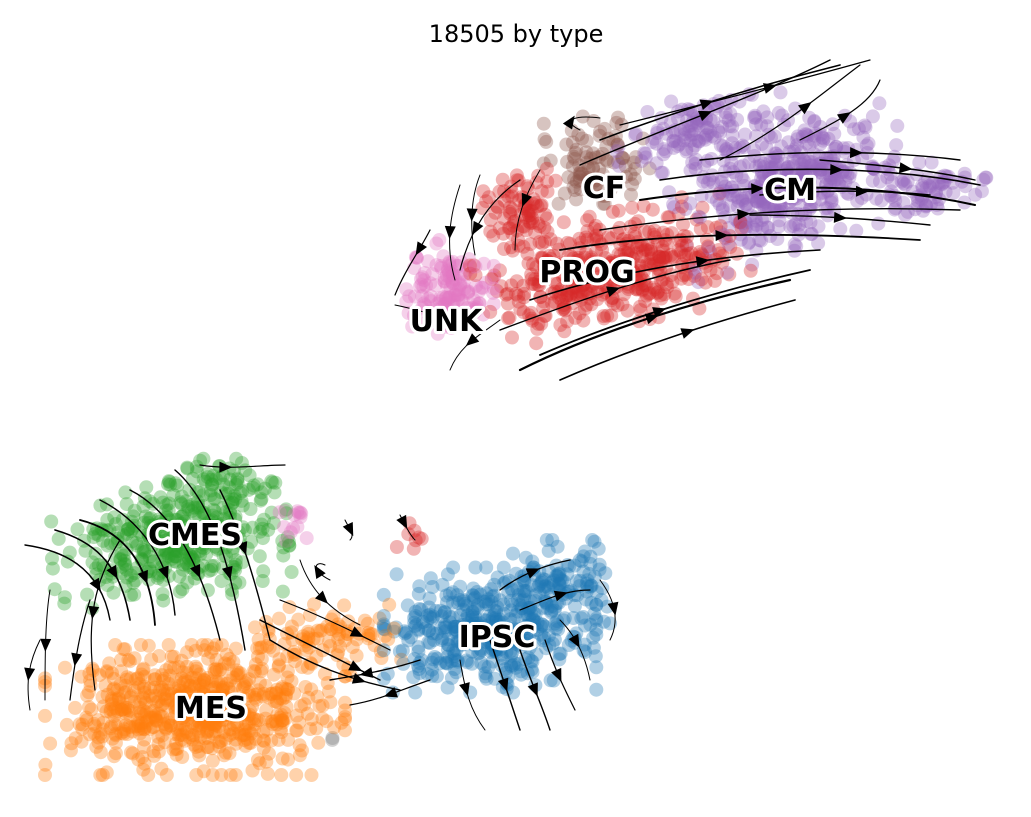  Describe the element at coordinates (516, 34) in the screenshot. I see `chart-title: 18505 by type` at that location.